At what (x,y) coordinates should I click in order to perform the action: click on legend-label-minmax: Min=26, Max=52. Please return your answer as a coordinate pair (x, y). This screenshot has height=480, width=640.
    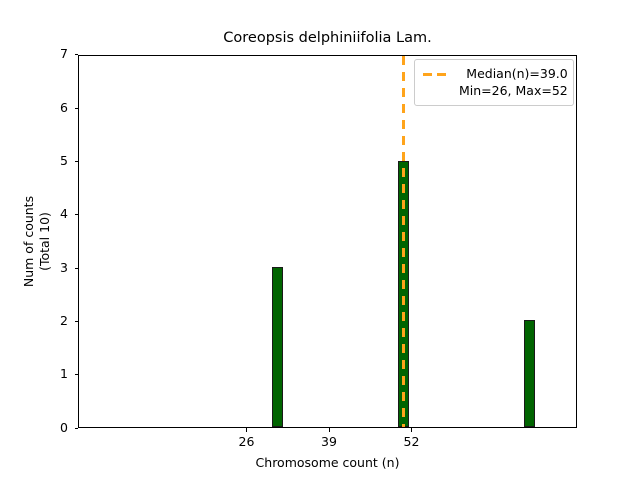
    Looking at the image, I should click on (513, 90).